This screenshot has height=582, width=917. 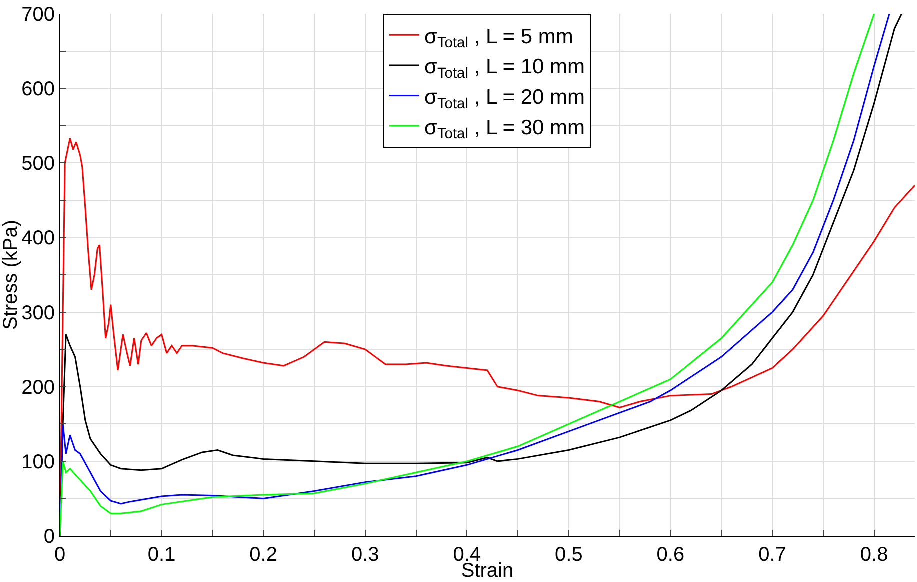 What do you see at coordinates (264, 555) in the screenshot?
I see `x-tick-label: 0.2` at bounding box center [264, 555].